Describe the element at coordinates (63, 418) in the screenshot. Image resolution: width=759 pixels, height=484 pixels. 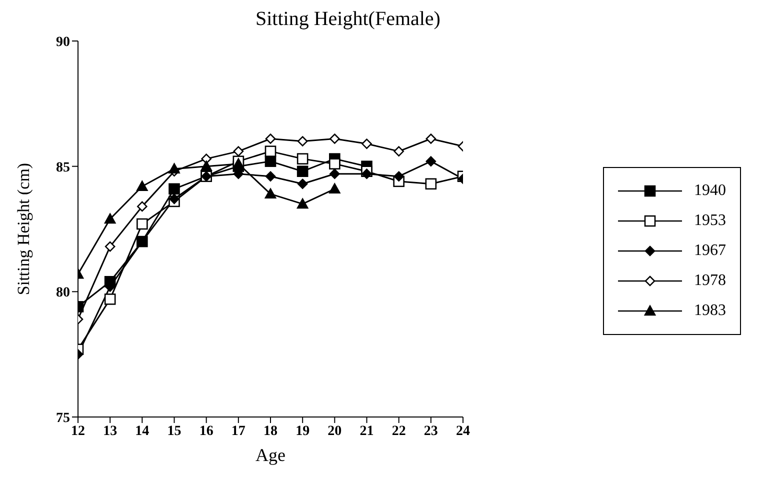
I see `y-tick-label: 75` at that location.